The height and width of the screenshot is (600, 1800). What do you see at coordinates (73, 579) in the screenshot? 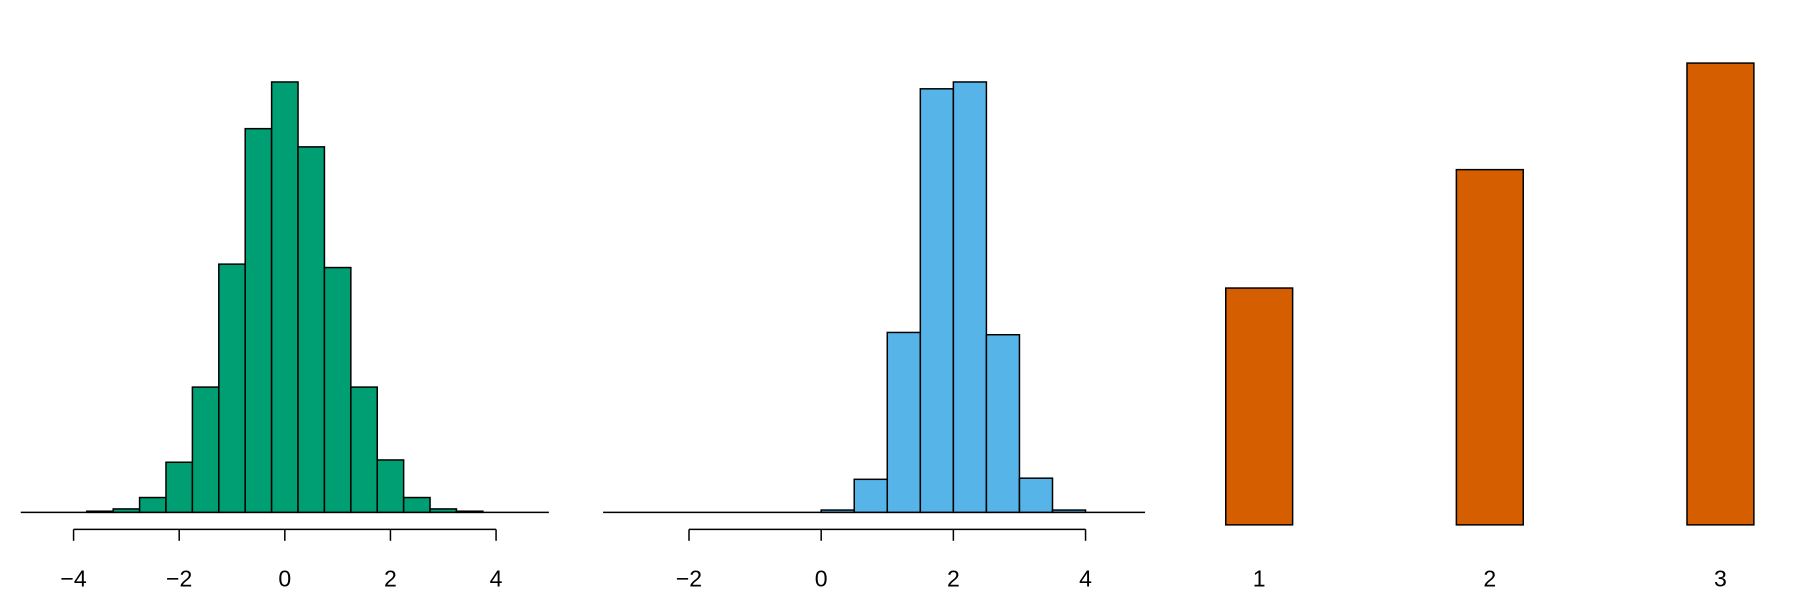
I see `x-tick-label: −4` at bounding box center [73, 579].